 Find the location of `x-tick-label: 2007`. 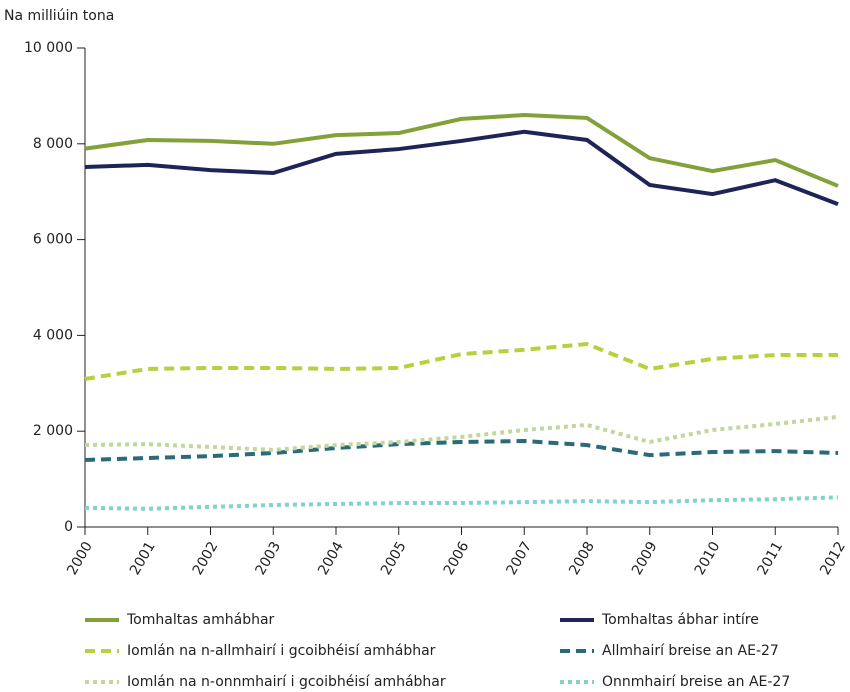

x-tick-label: 2007 is located at coordinates (520, 558).